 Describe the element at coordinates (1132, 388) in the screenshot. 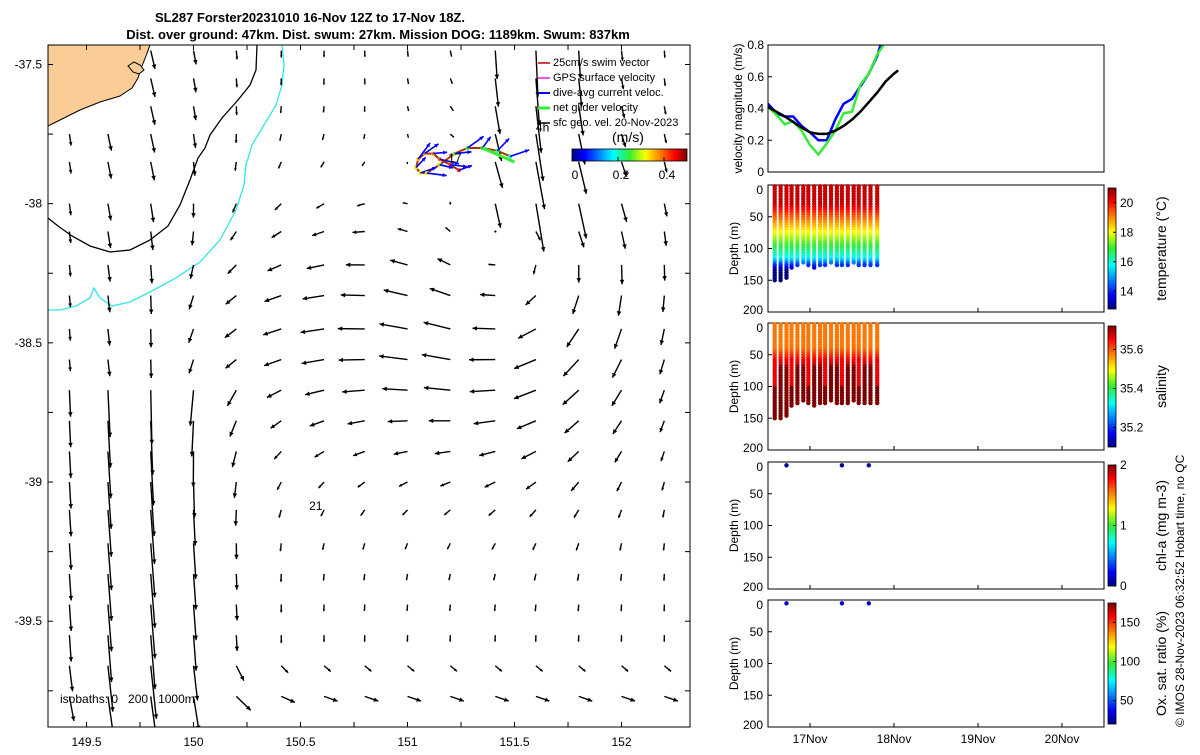

I see `colorbar-tick-label: 35.4` at that location.